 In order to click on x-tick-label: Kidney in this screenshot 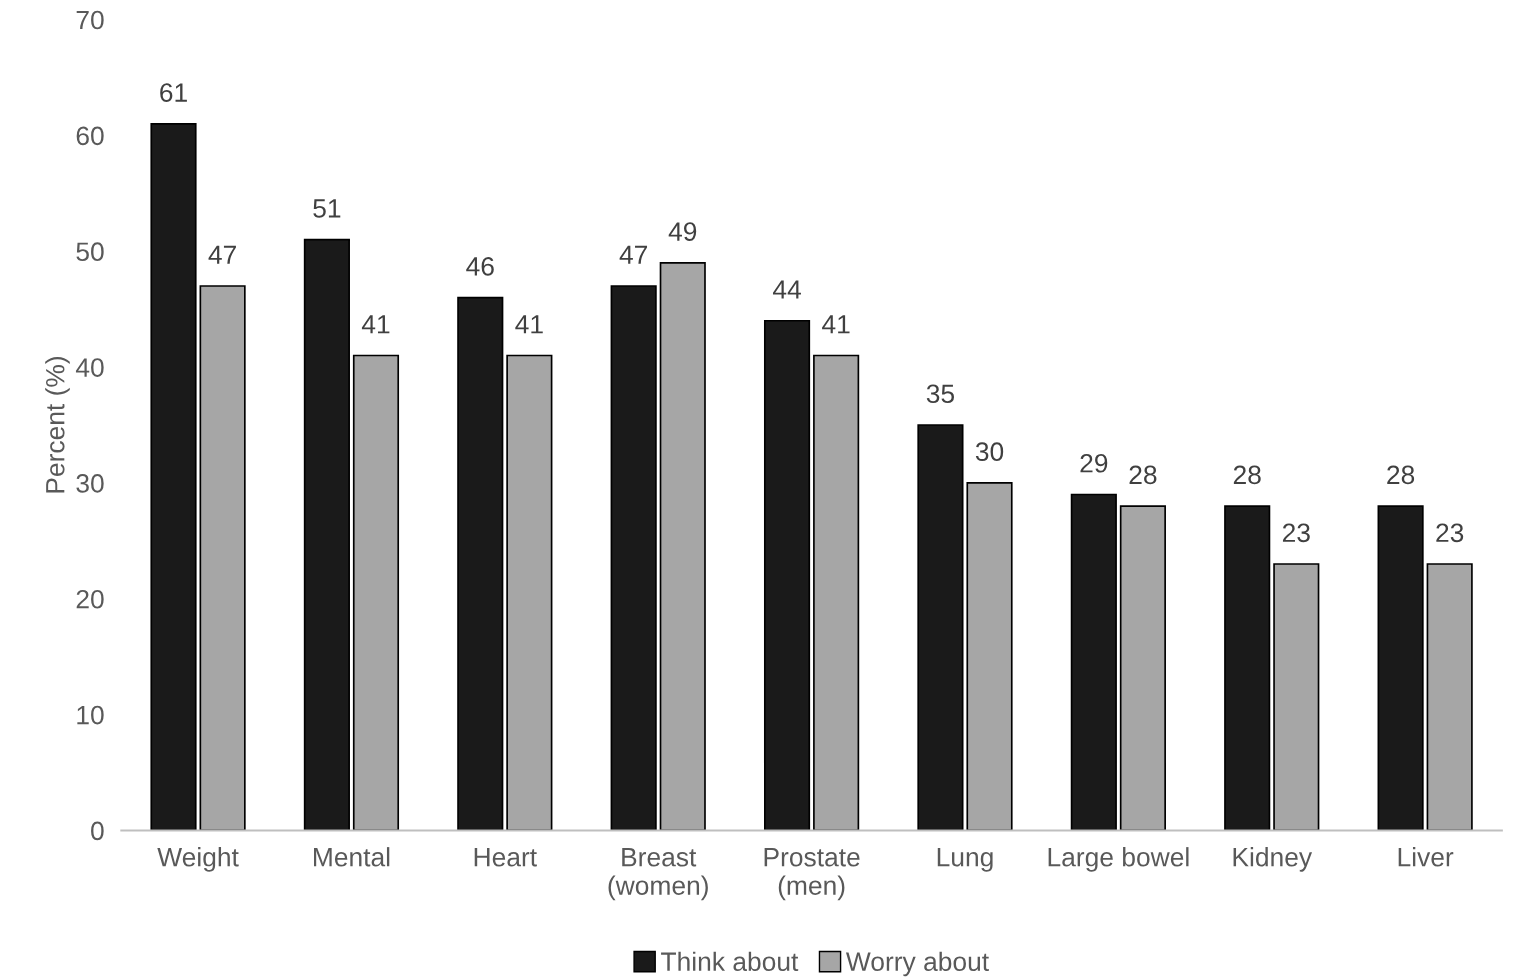, I will do `click(1273, 859)`.